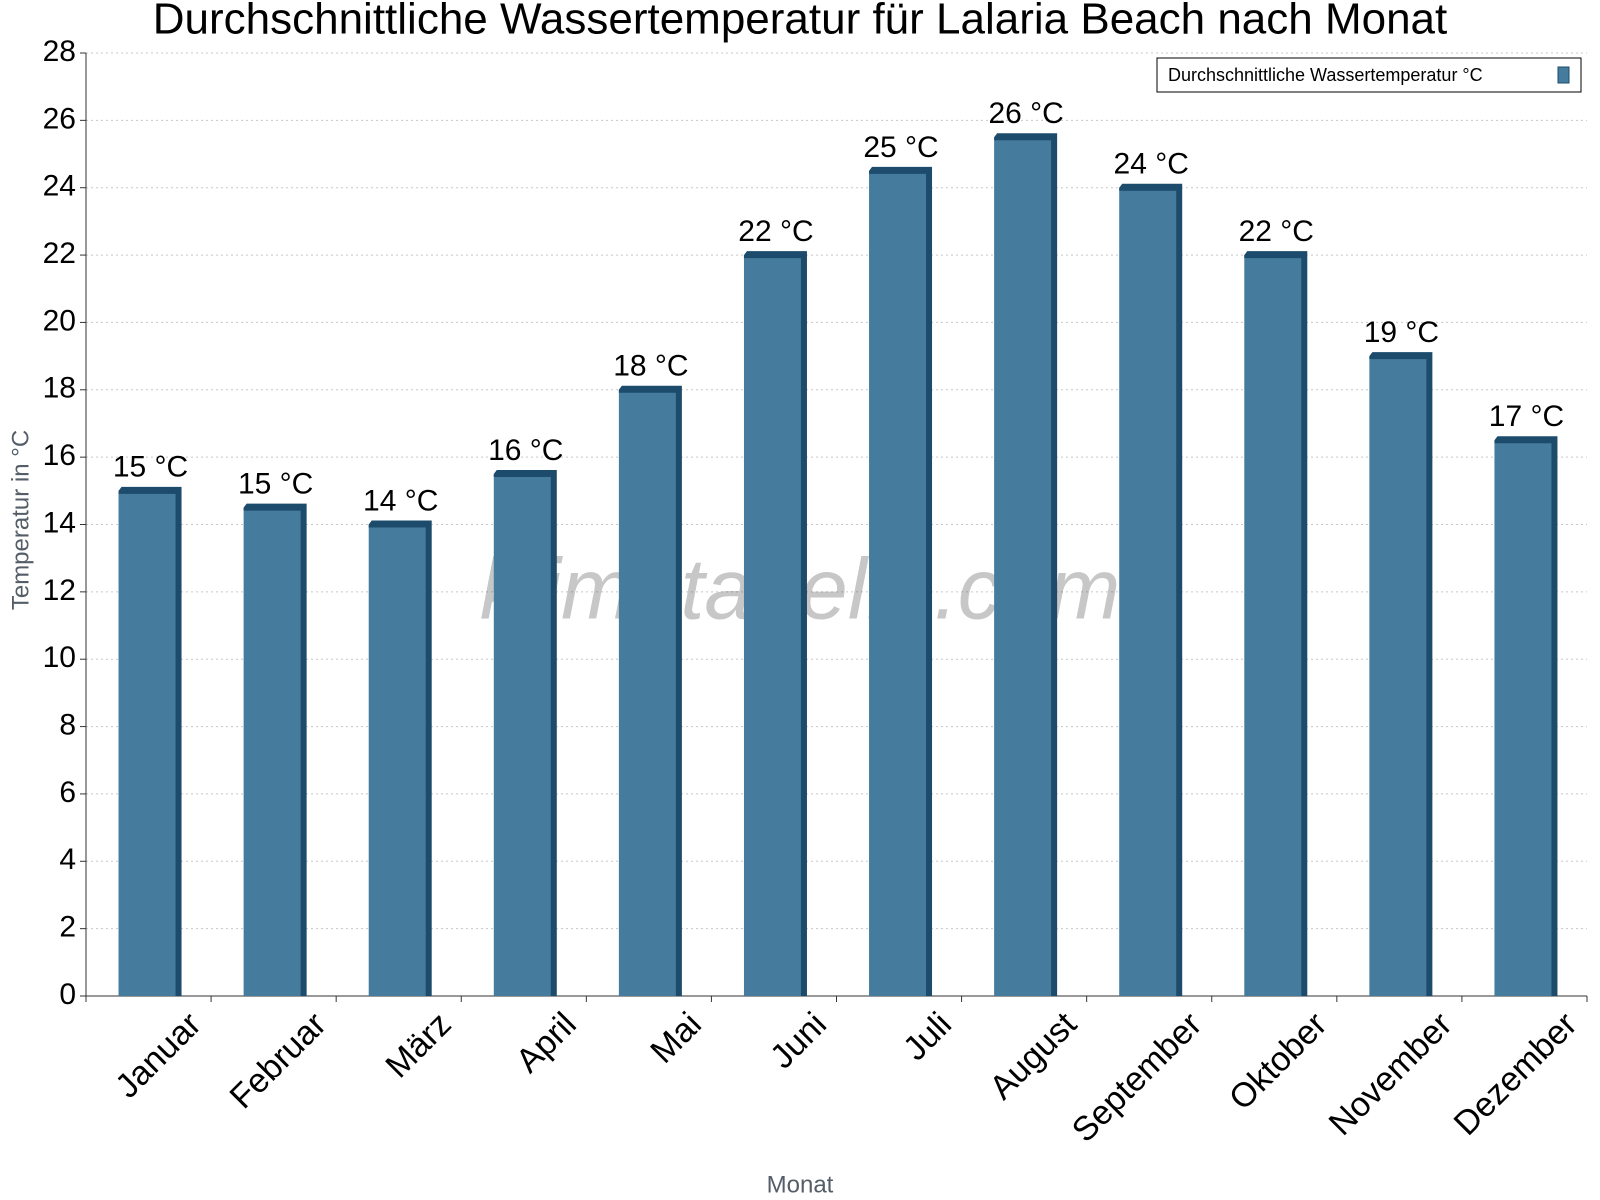  What do you see at coordinates (418, 1045) in the screenshot?
I see `x-tick-label: März` at bounding box center [418, 1045].